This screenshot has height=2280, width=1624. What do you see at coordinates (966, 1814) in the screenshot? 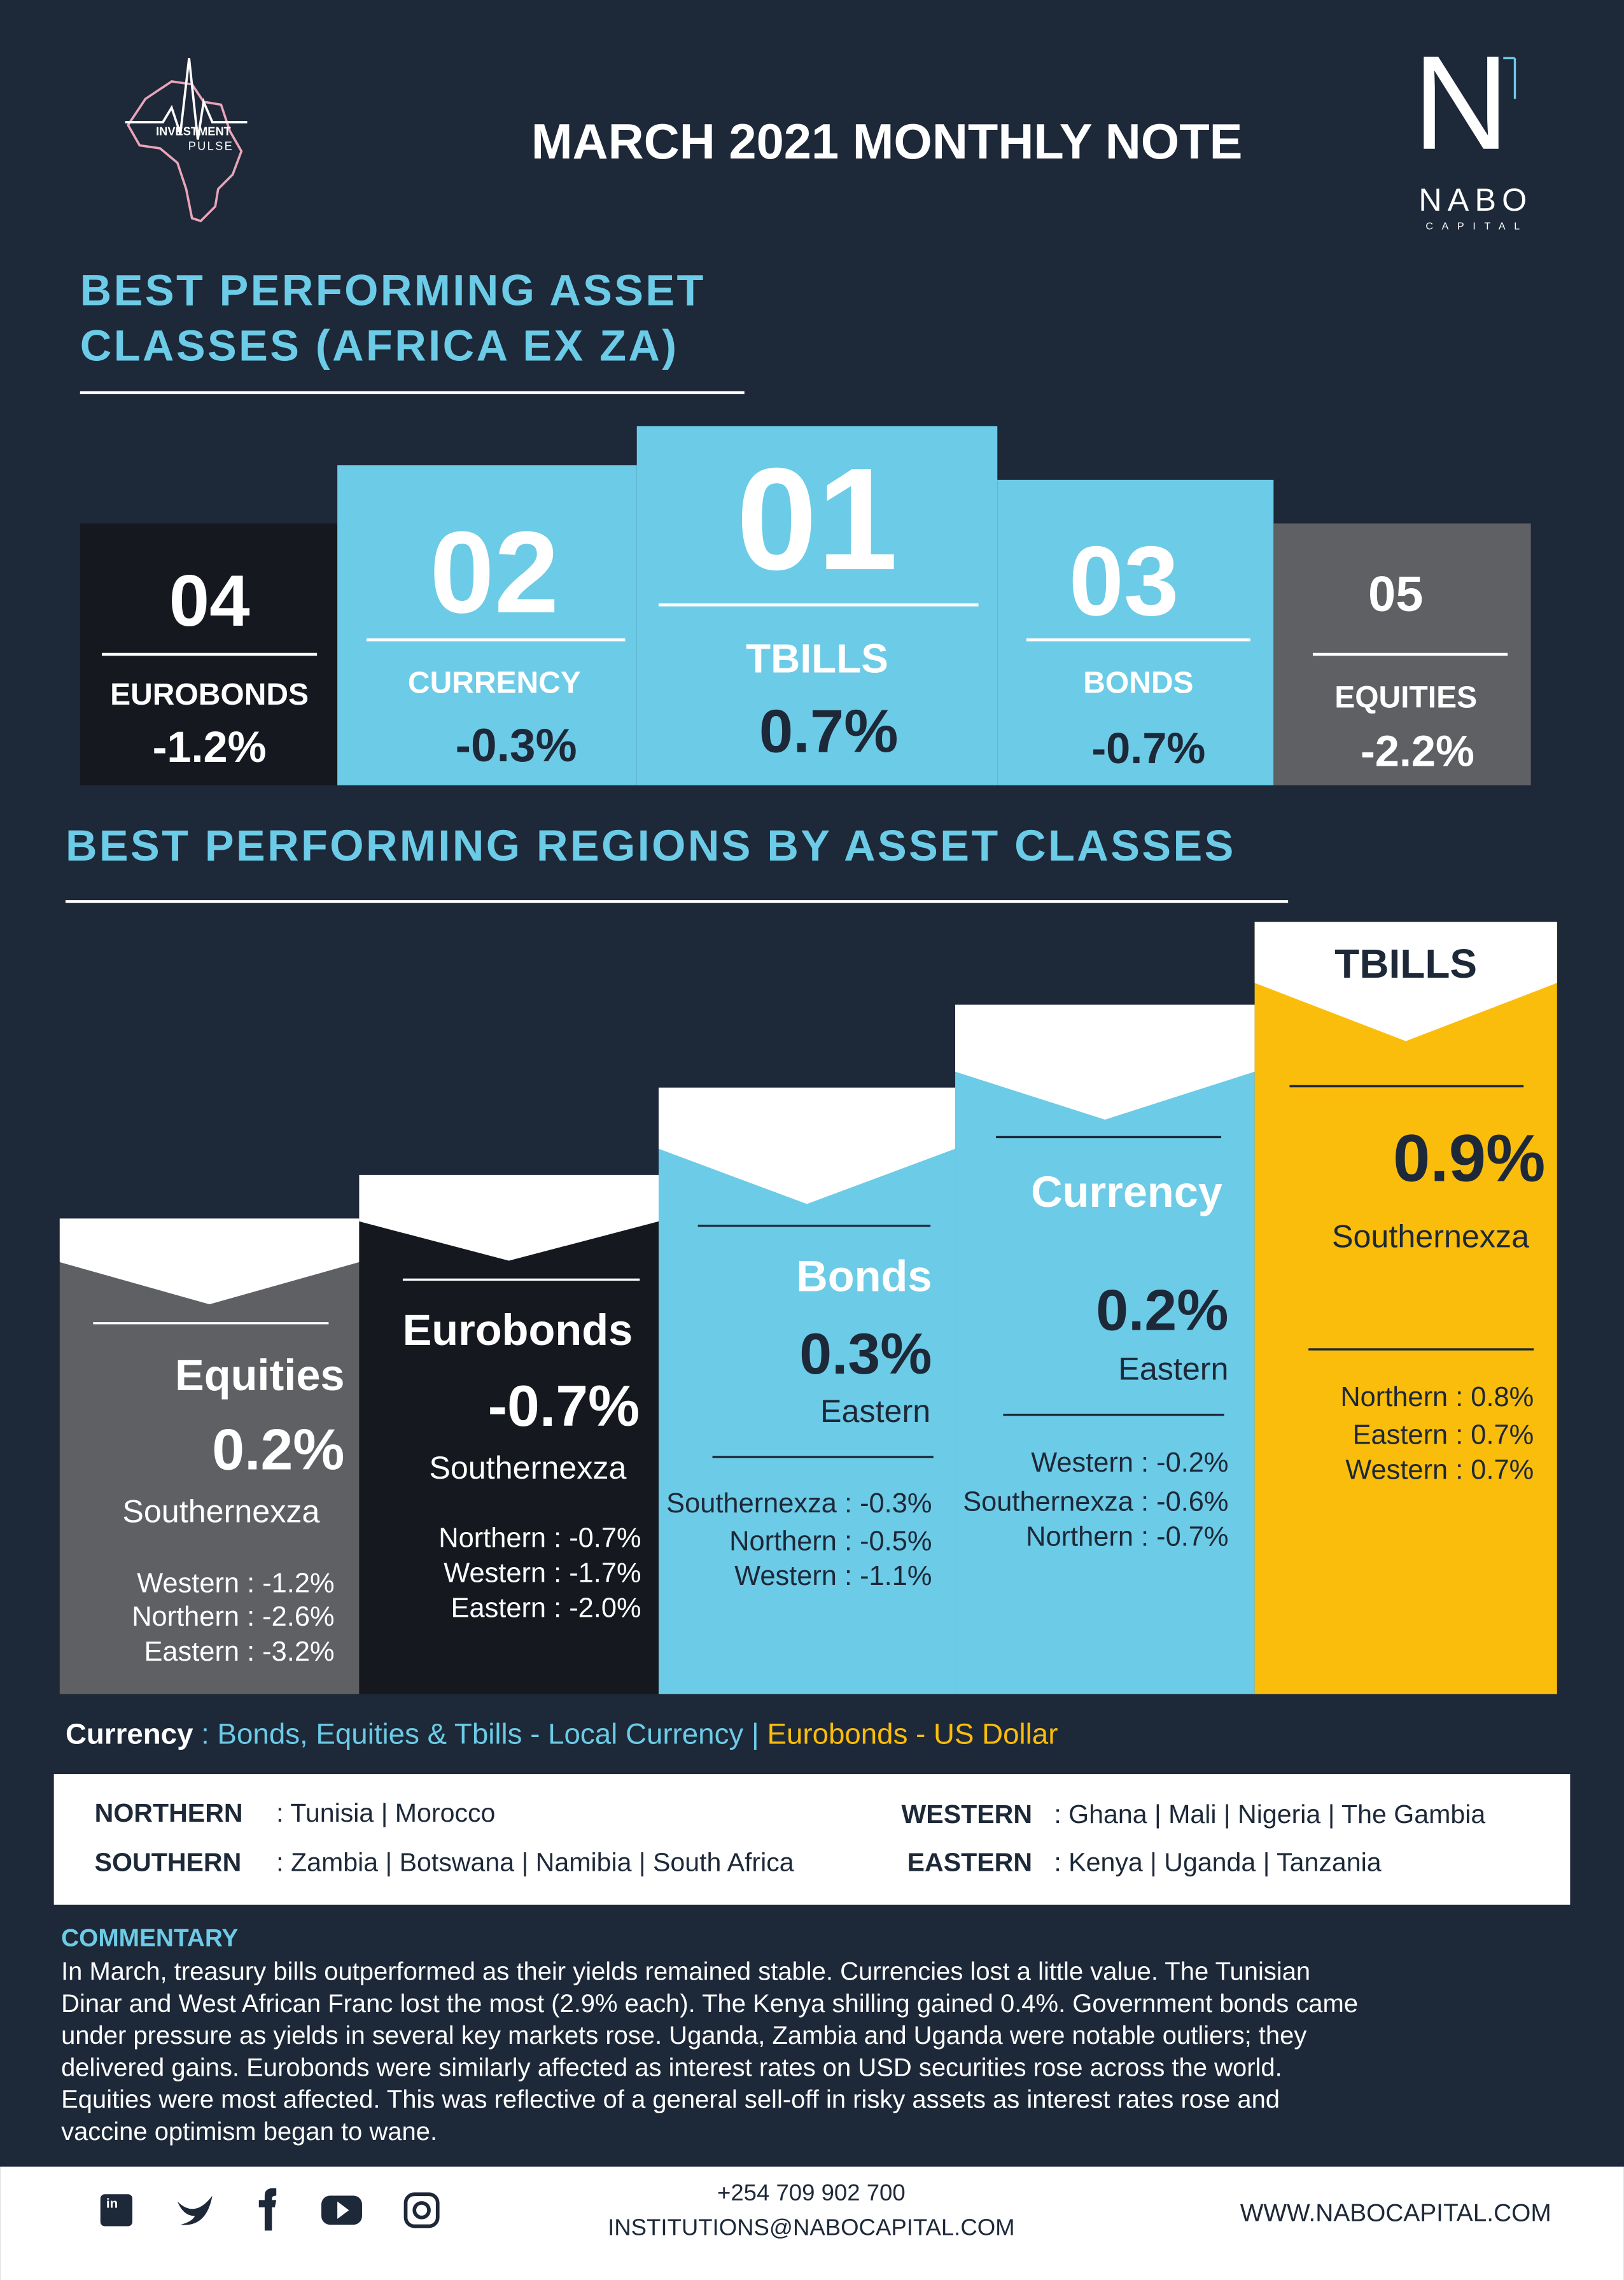
I see `legend-region: WESTERN` at bounding box center [966, 1814].